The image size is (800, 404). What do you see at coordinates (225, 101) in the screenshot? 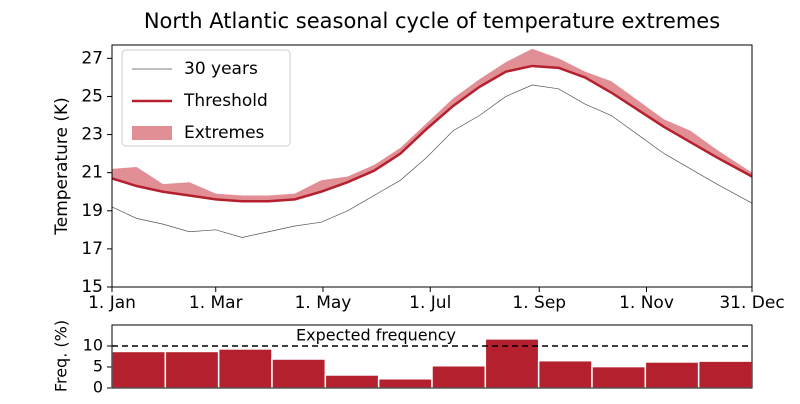
I see `legend-label: Threshold` at bounding box center [225, 101].